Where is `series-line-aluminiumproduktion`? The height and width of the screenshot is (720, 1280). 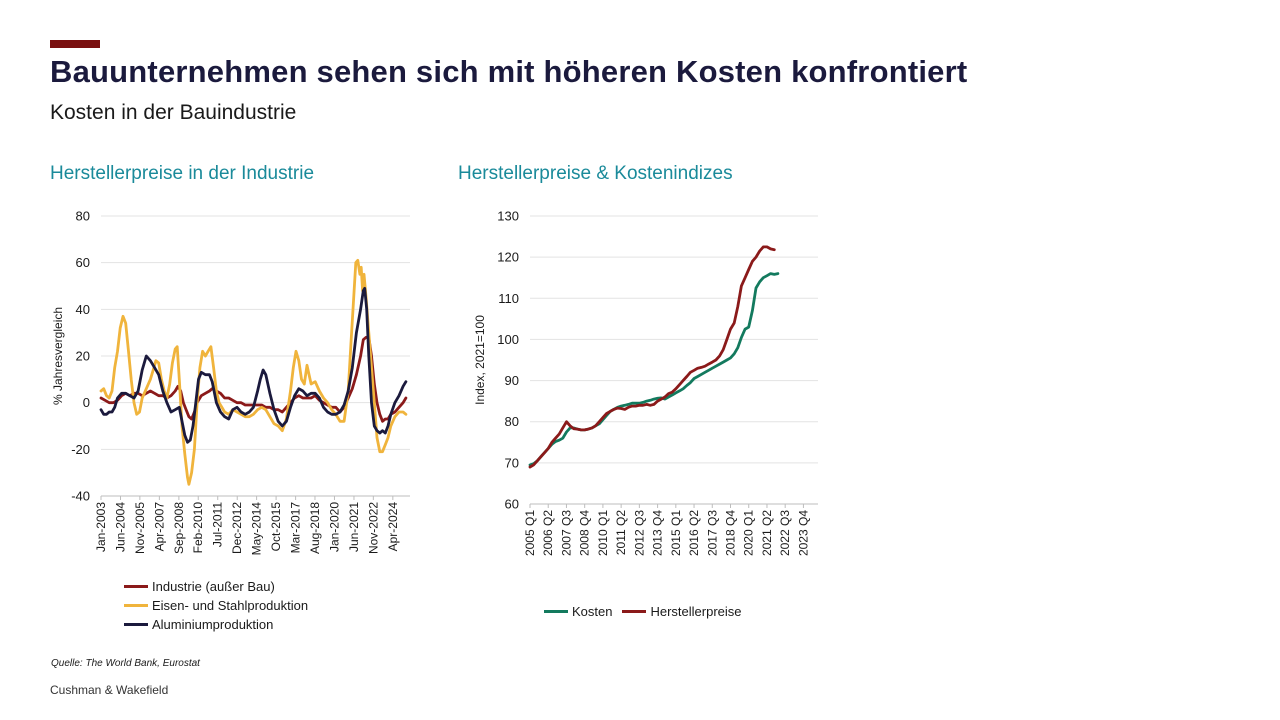 series-line-aluminiumproduktion is located at coordinates (253, 365).